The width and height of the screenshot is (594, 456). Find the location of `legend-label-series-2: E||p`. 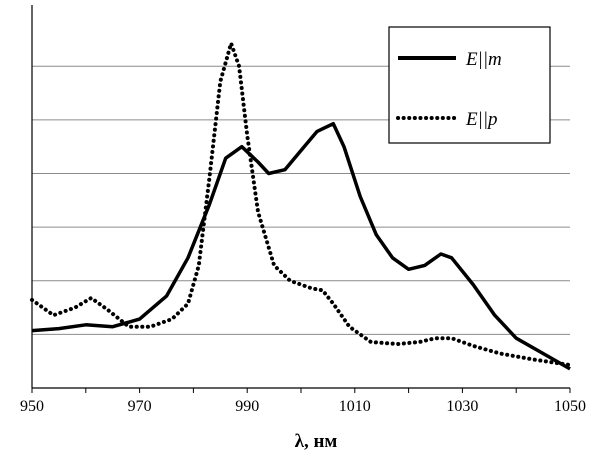

legend-label-series-2: E||p is located at coordinates (481, 119).